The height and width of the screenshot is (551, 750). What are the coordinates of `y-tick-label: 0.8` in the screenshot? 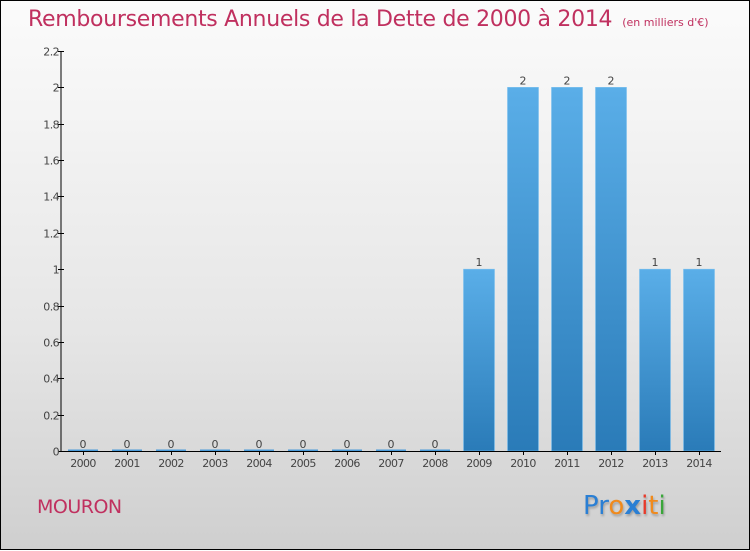 It's located at (51, 307).